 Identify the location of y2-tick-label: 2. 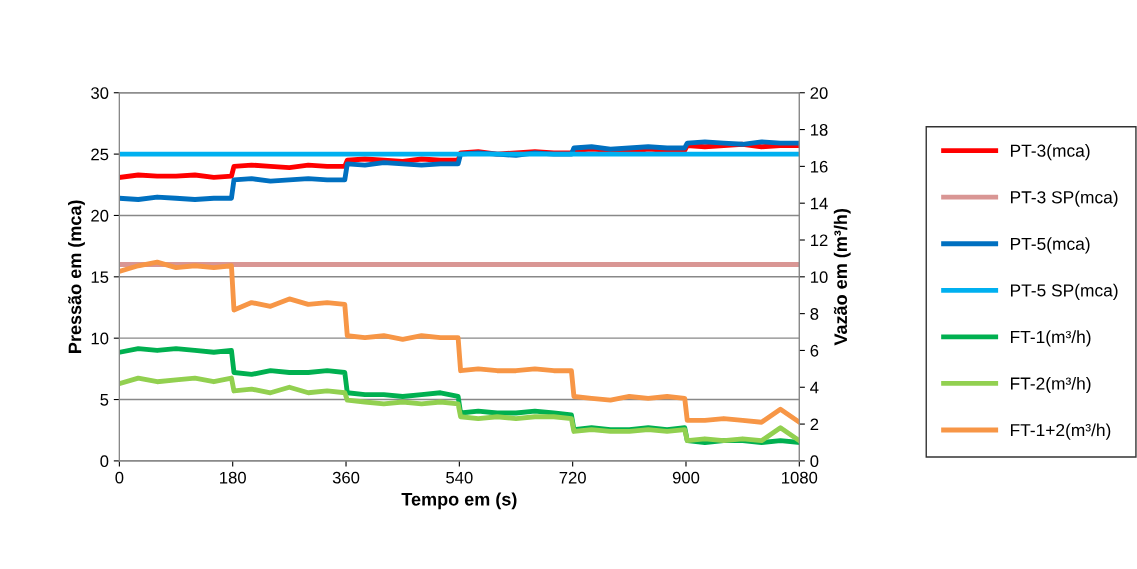
(814, 424).